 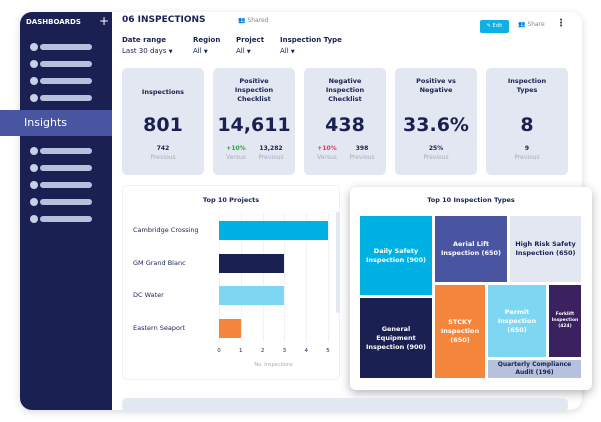 I want to click on filter-label: Project, so click(x=250, y=40).